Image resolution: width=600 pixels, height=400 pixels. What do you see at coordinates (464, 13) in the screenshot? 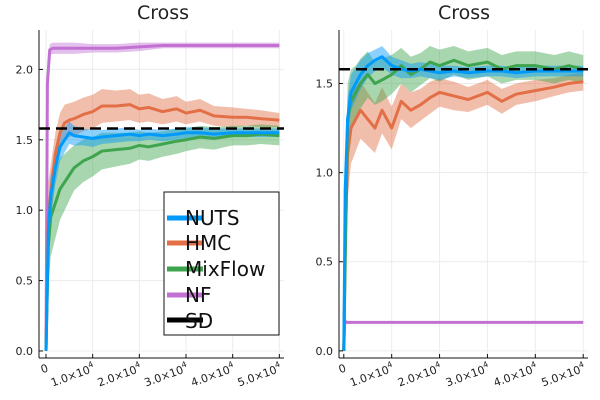
I see `right-chart-title: Cross` at bounding box center [464, 13].